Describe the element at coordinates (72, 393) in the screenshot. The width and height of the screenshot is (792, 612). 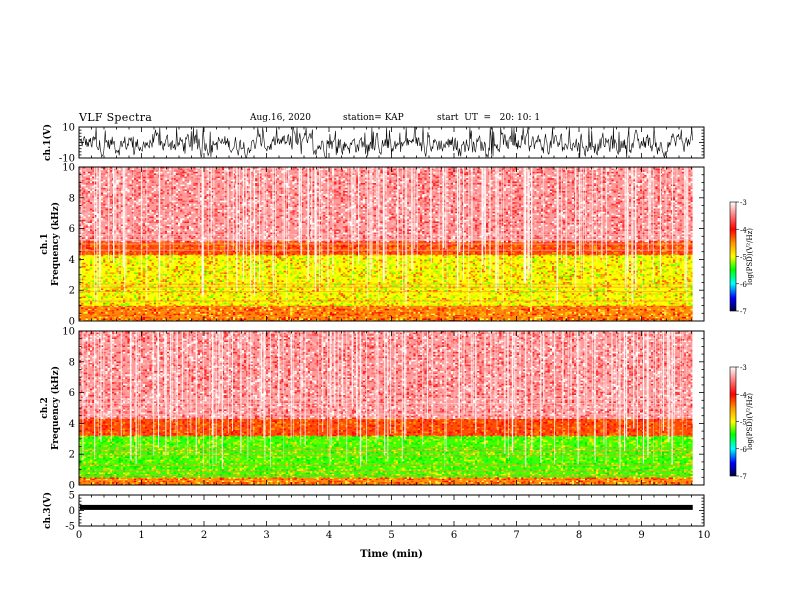
I see `ch2-spectrogram-ytick-label: 6` at that location.